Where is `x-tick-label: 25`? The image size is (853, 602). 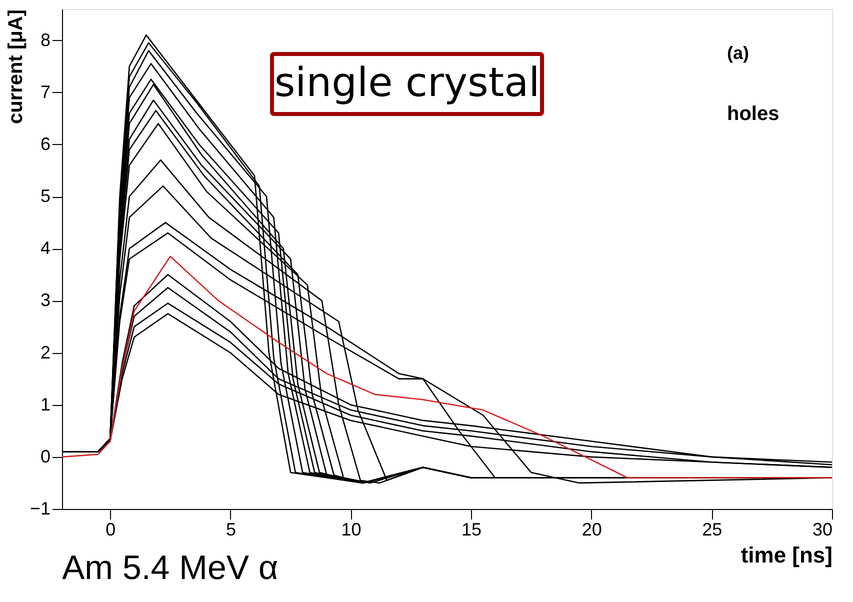
x-tick-label: 25 is located at coordinates (712, 530).